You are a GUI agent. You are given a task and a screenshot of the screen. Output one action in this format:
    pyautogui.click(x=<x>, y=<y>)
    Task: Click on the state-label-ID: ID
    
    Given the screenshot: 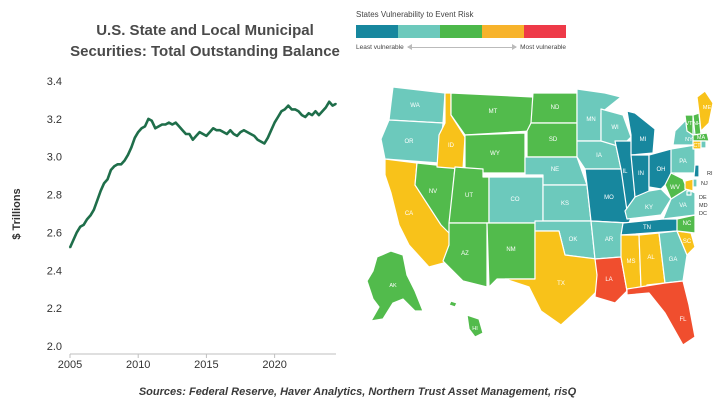 What is the action you would take?
    pyautogui.click(x=451, y=146)
    